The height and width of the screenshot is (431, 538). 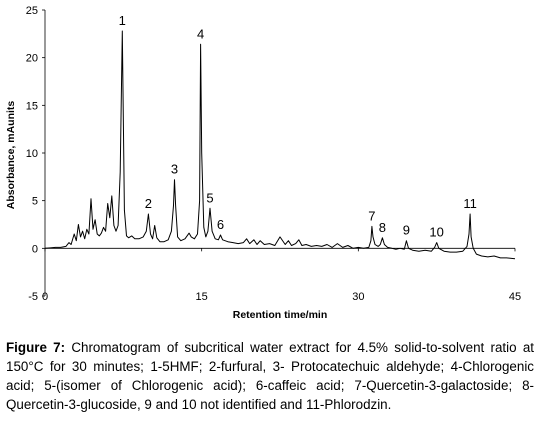 What do you see at coordinates (202, 297) in the screenshot?
I see `x-tick-label: 15` at bounding box center [202, 297].